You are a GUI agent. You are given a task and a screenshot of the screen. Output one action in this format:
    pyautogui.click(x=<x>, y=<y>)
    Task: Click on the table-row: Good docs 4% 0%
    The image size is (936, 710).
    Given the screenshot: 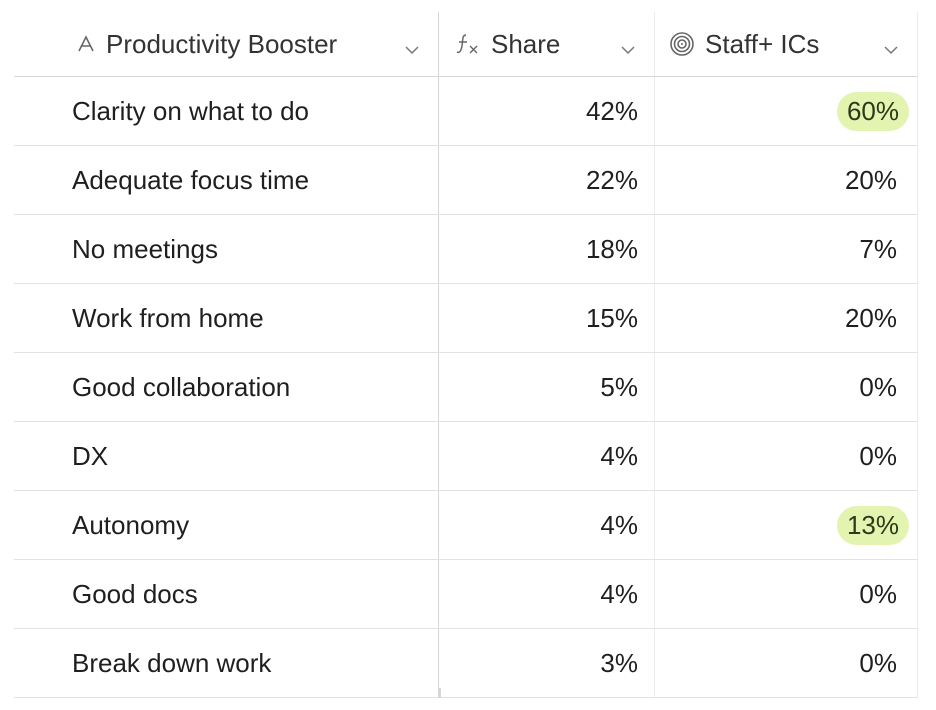 What is the action you would take?
    pyautogui.click(x=466, y=594)
    